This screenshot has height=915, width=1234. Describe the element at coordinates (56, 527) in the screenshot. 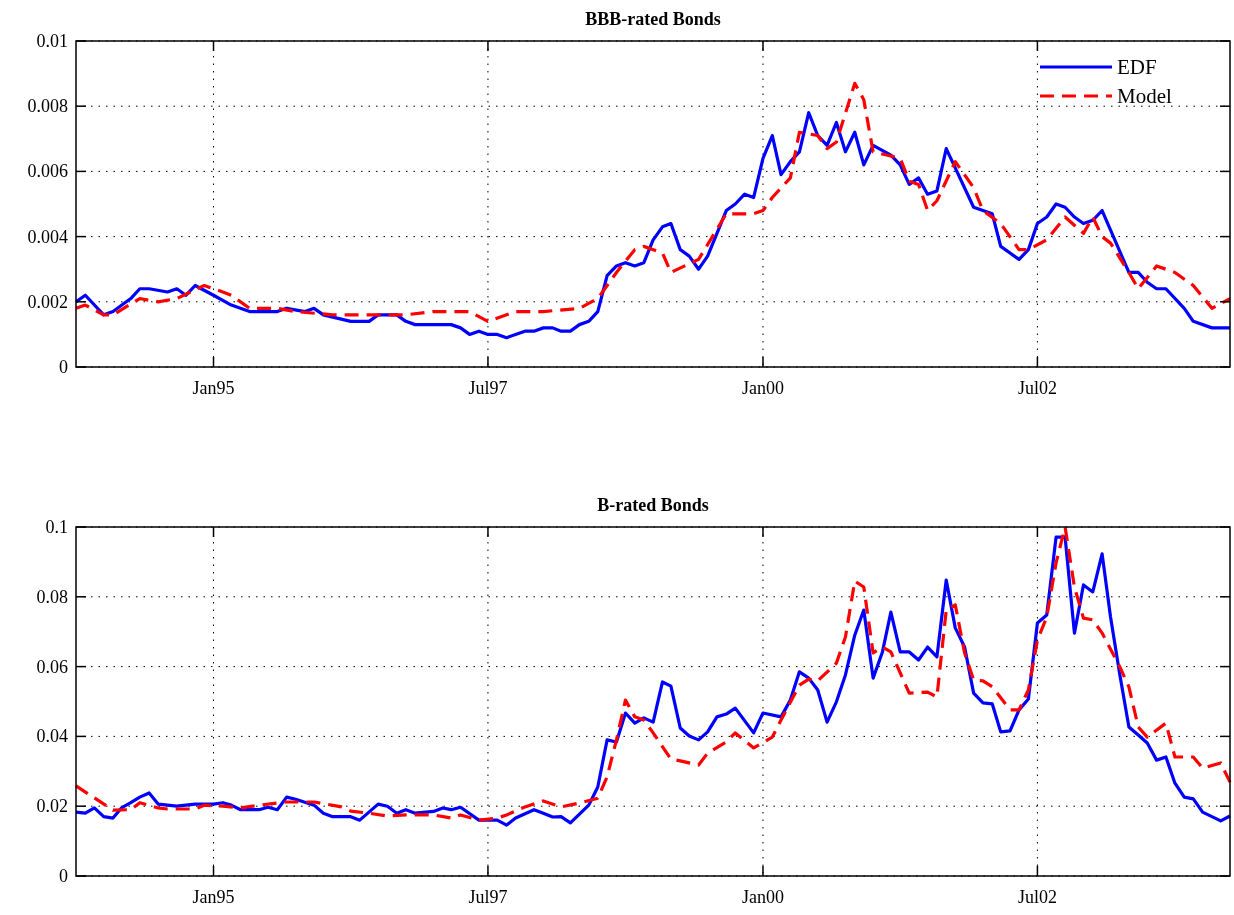

I see `y-tick-label: 0.1` at that location.